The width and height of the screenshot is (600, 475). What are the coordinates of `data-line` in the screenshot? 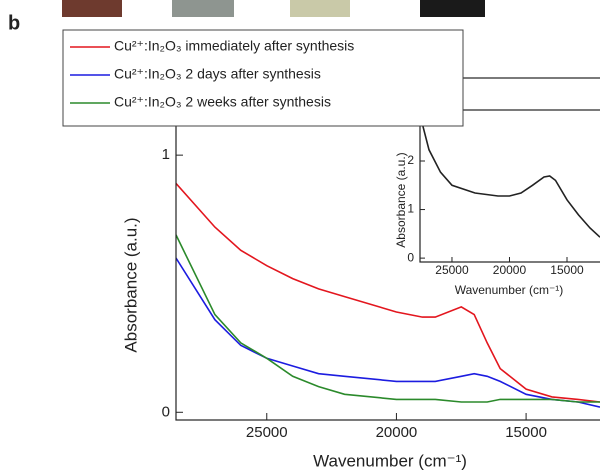 It's located at (510, 176).